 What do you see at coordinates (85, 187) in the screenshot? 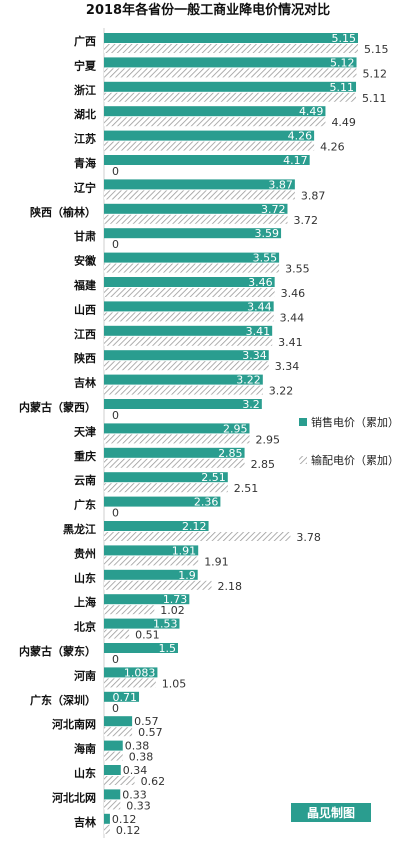
I see `category-label: 辽宁` at bounding box center [85, 187].